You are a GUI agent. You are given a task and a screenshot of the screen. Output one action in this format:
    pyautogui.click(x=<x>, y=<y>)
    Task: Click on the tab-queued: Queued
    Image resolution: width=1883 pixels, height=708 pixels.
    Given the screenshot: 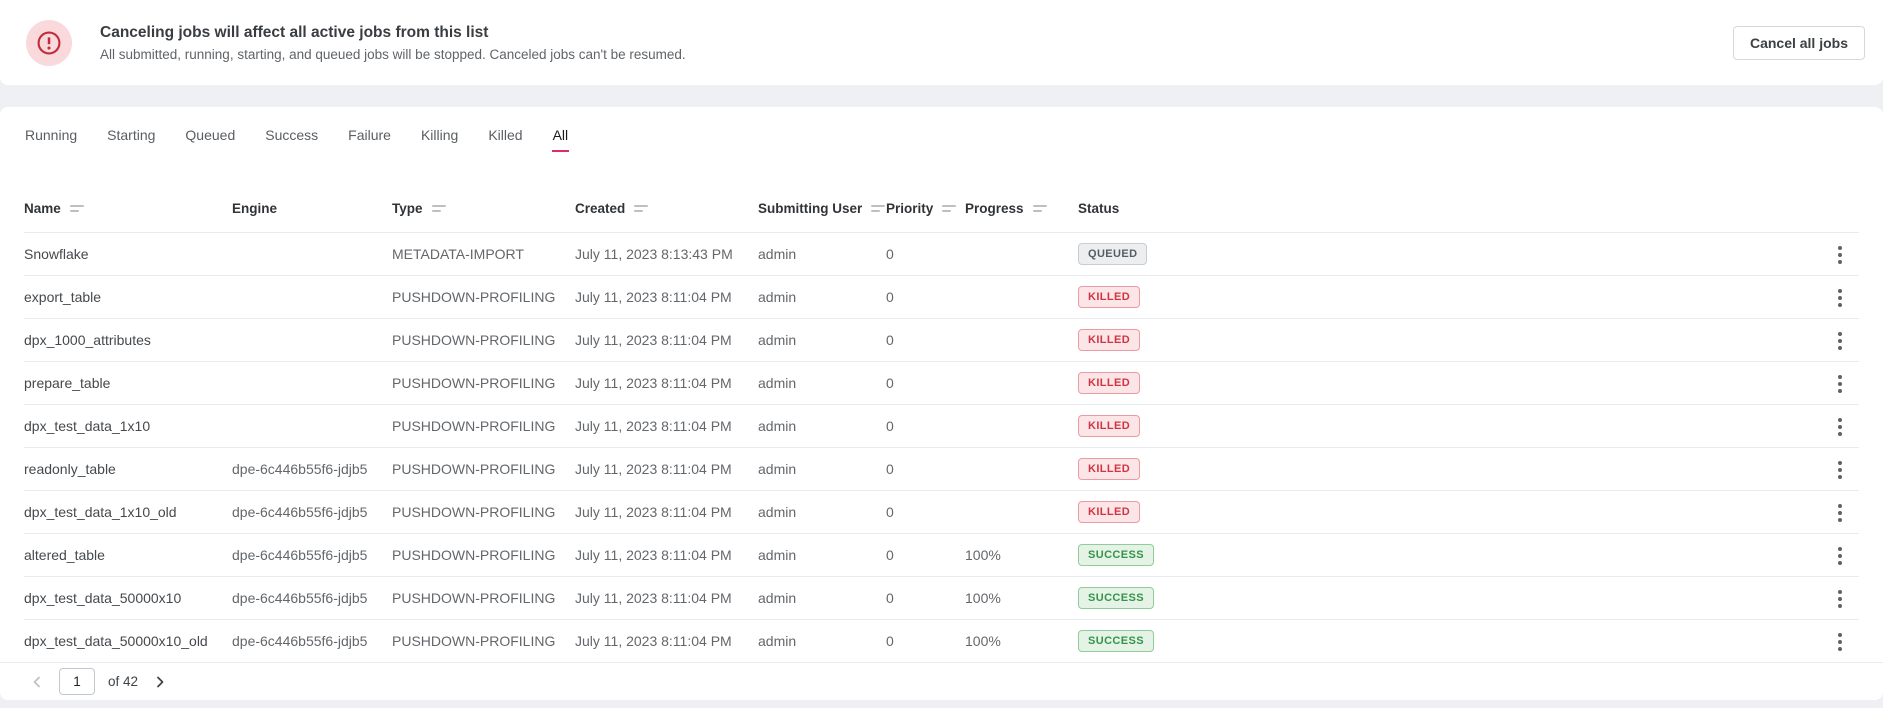 What is the action you would take?
    pyautogui.click(x=210, y=135)
    